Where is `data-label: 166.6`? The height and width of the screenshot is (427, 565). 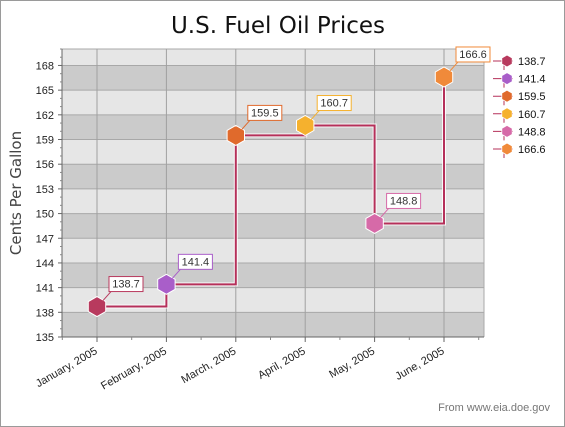 data-label: 166.6 is located at coordinates (473, 55).